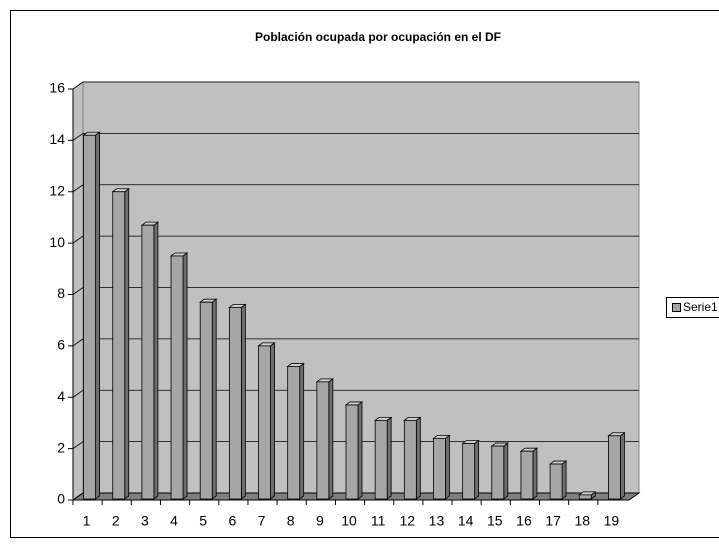 Image resolution: width=719 pixels, height=546 pixels. Describe the element at coordinates (57, 139) in the screenshot. I see `y-tick-label: 14` at that location.